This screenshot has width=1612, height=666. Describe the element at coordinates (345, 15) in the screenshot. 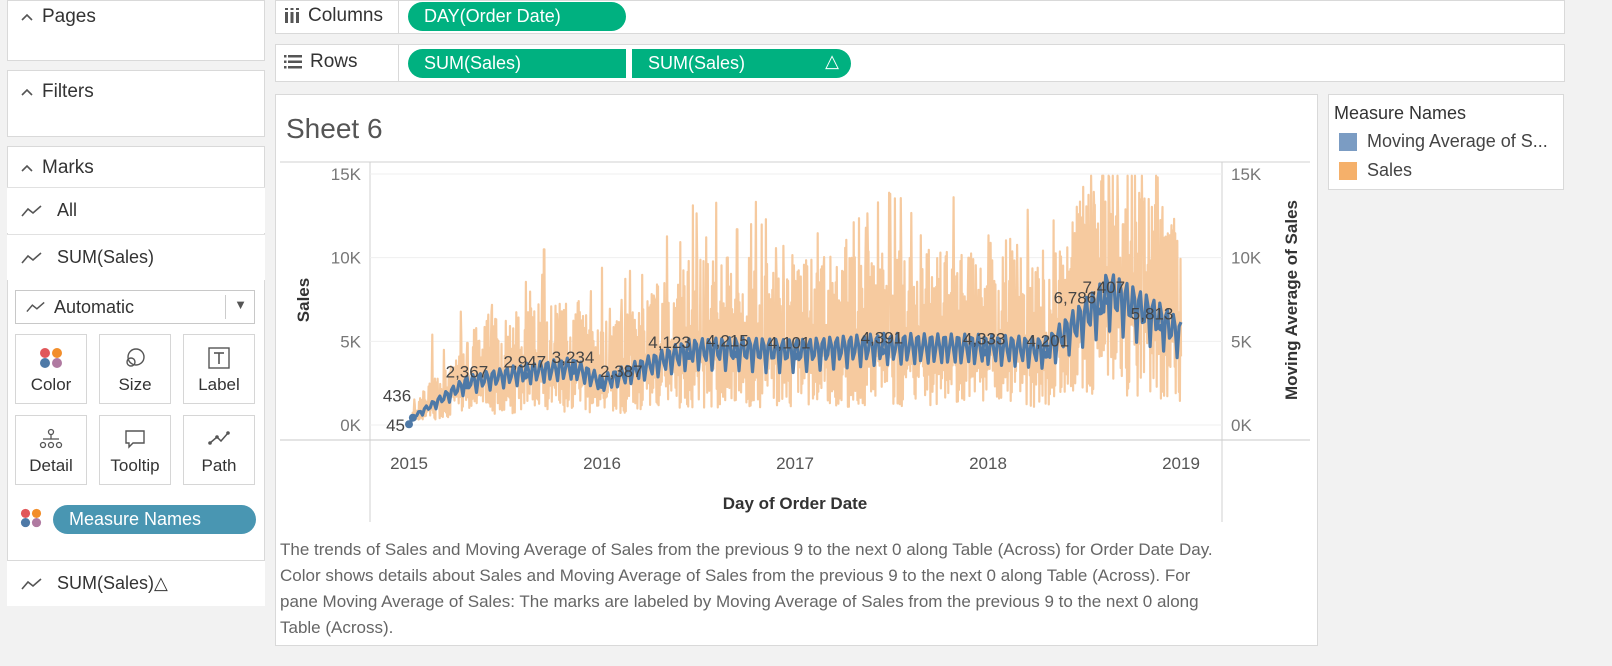

I see `columns-label: Columns` at that location.